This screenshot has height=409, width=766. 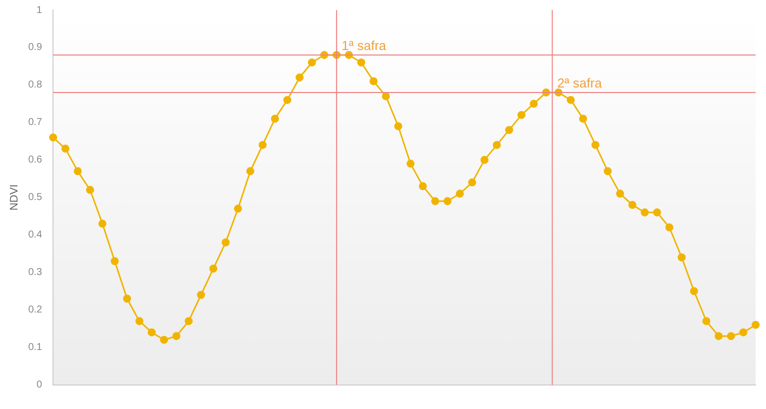 I want to click on y-tick-label: 0.7, so click(x=35, y=122).